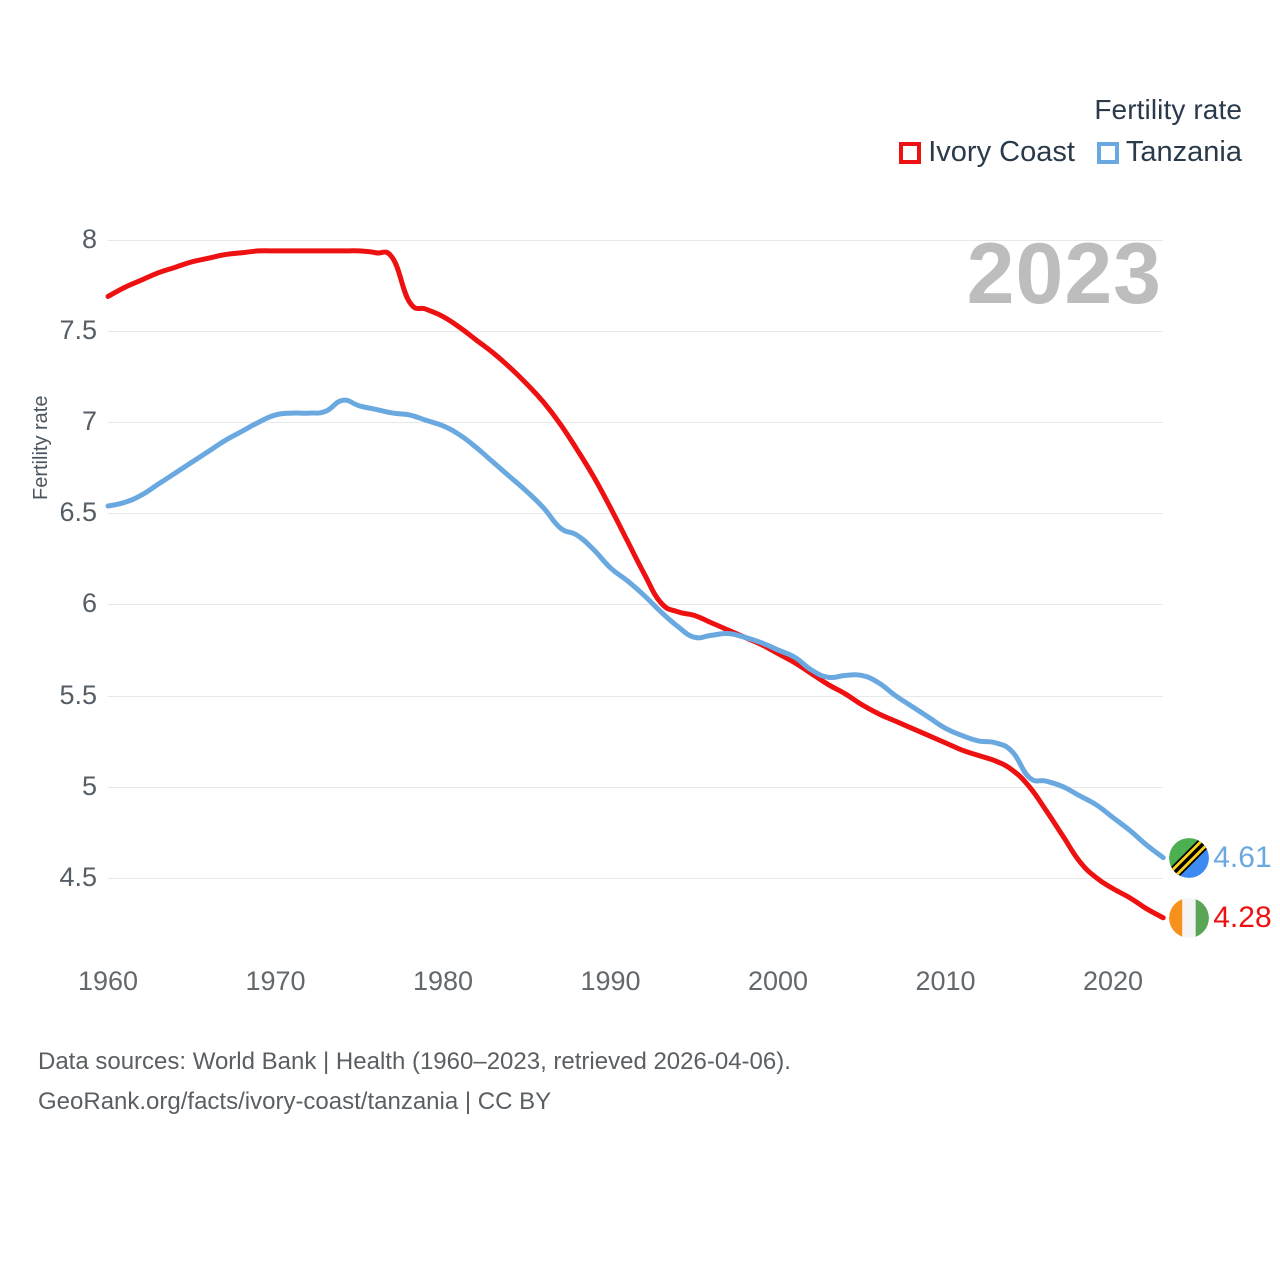 The width and height of the screenshot is (1280, 1280). I want to click on endpoint-value: 4.61, so click(1242, 857).